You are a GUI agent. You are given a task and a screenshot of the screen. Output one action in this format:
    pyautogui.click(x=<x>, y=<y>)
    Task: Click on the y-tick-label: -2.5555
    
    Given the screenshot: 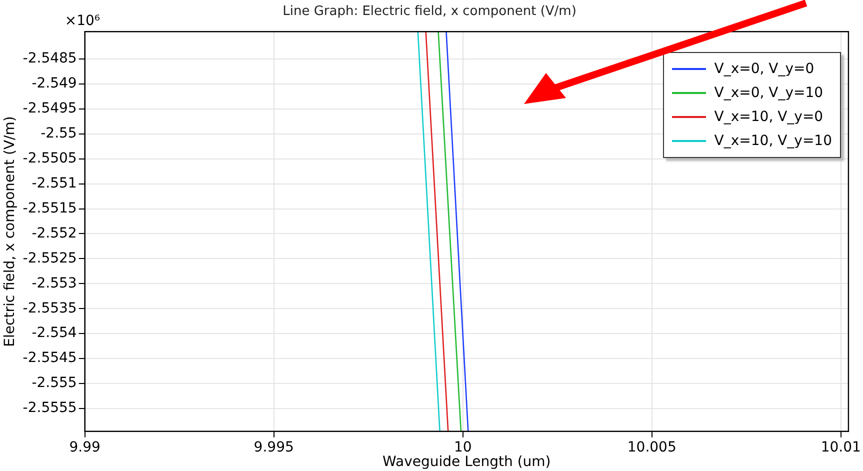 What is the action you would take?
    pyautogui.click(x=49, y=408)
    